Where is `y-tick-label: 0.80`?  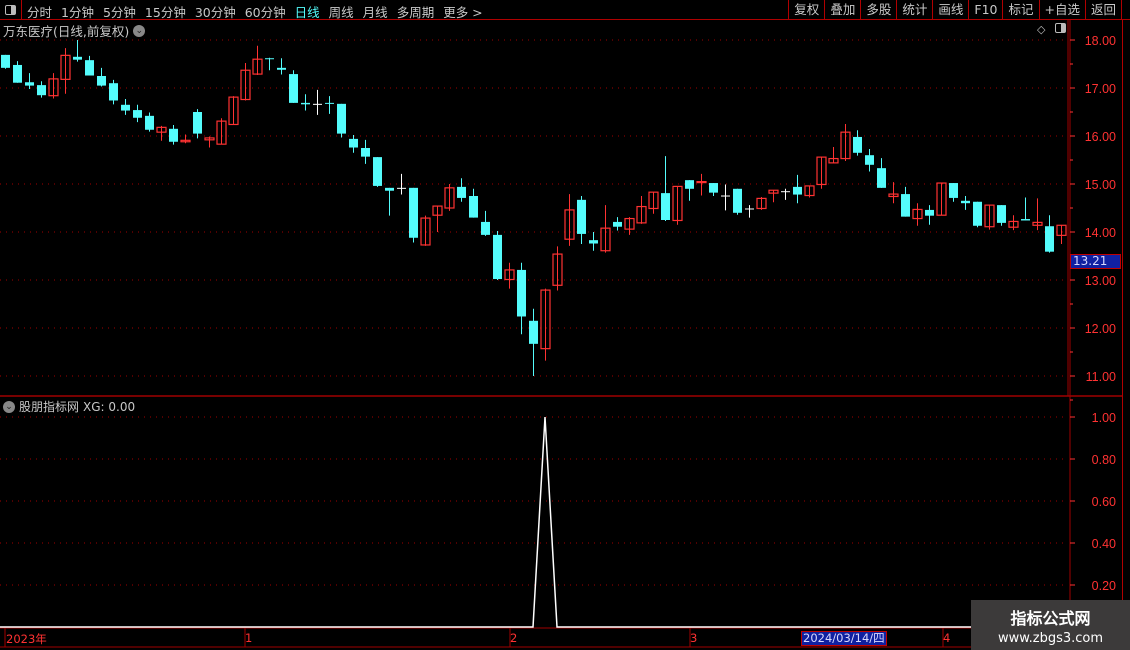 y-tick-label: 0.80 is located at coordinates (1104, 460).